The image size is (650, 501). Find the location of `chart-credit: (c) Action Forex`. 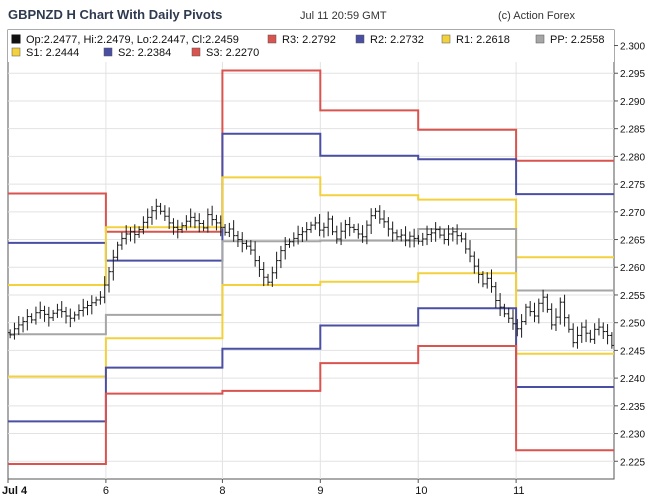

chart-credit: (c) Action Forex is located at coordinates (537, 16).